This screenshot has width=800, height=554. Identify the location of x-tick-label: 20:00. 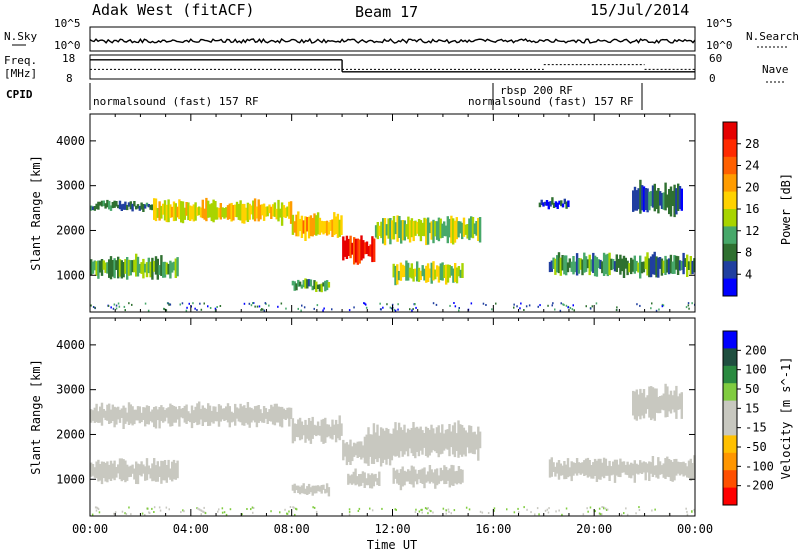
(594, 529).